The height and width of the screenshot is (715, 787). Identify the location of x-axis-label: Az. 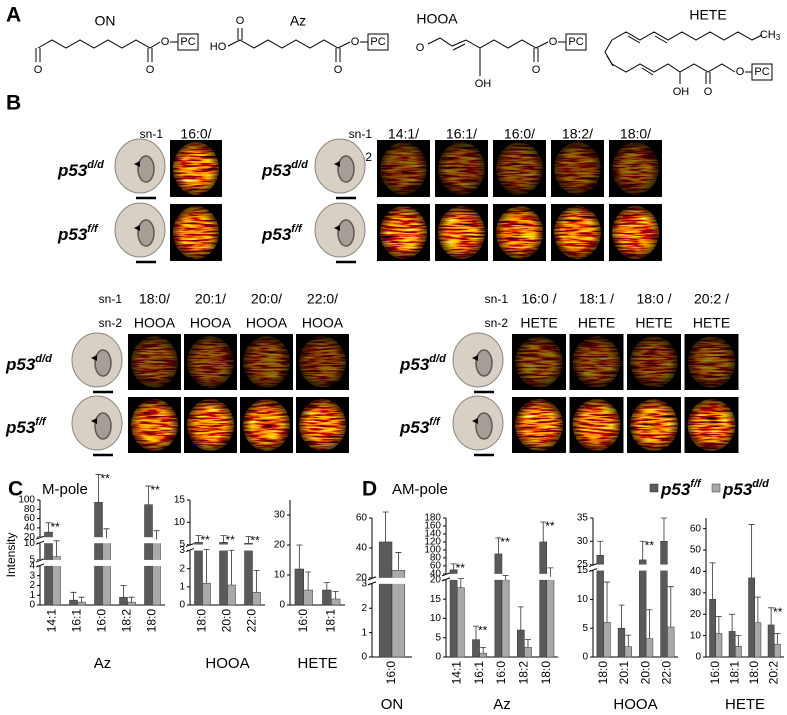
(502, 704).